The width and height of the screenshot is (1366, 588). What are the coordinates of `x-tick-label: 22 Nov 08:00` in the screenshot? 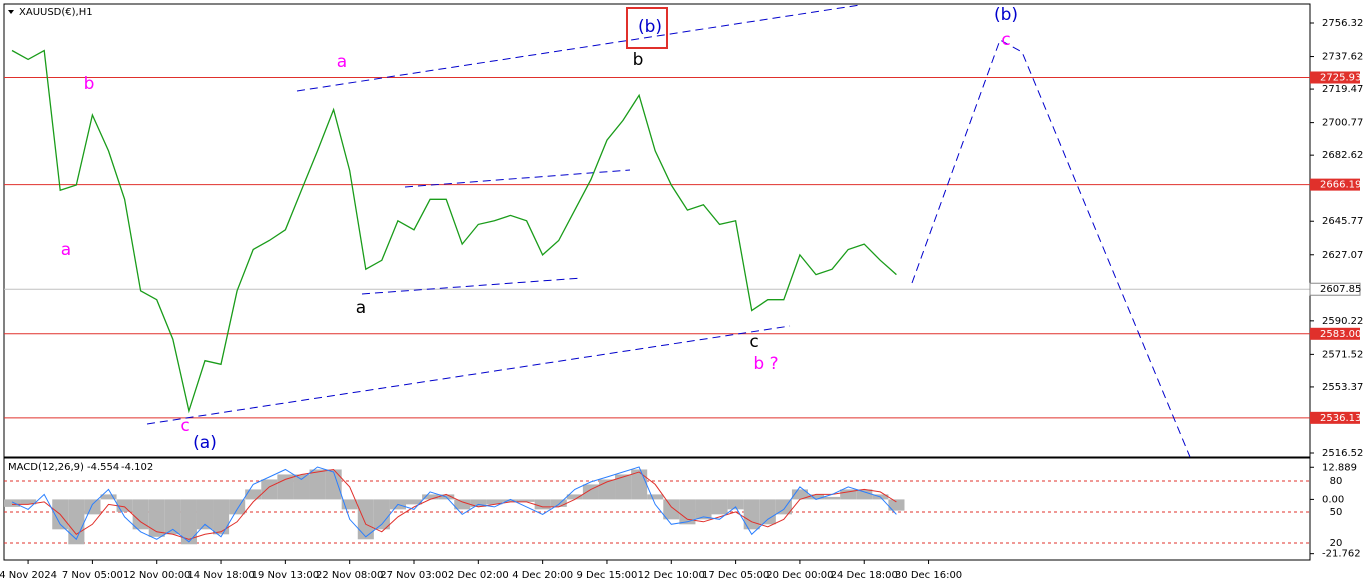 It's located at (349, 575).